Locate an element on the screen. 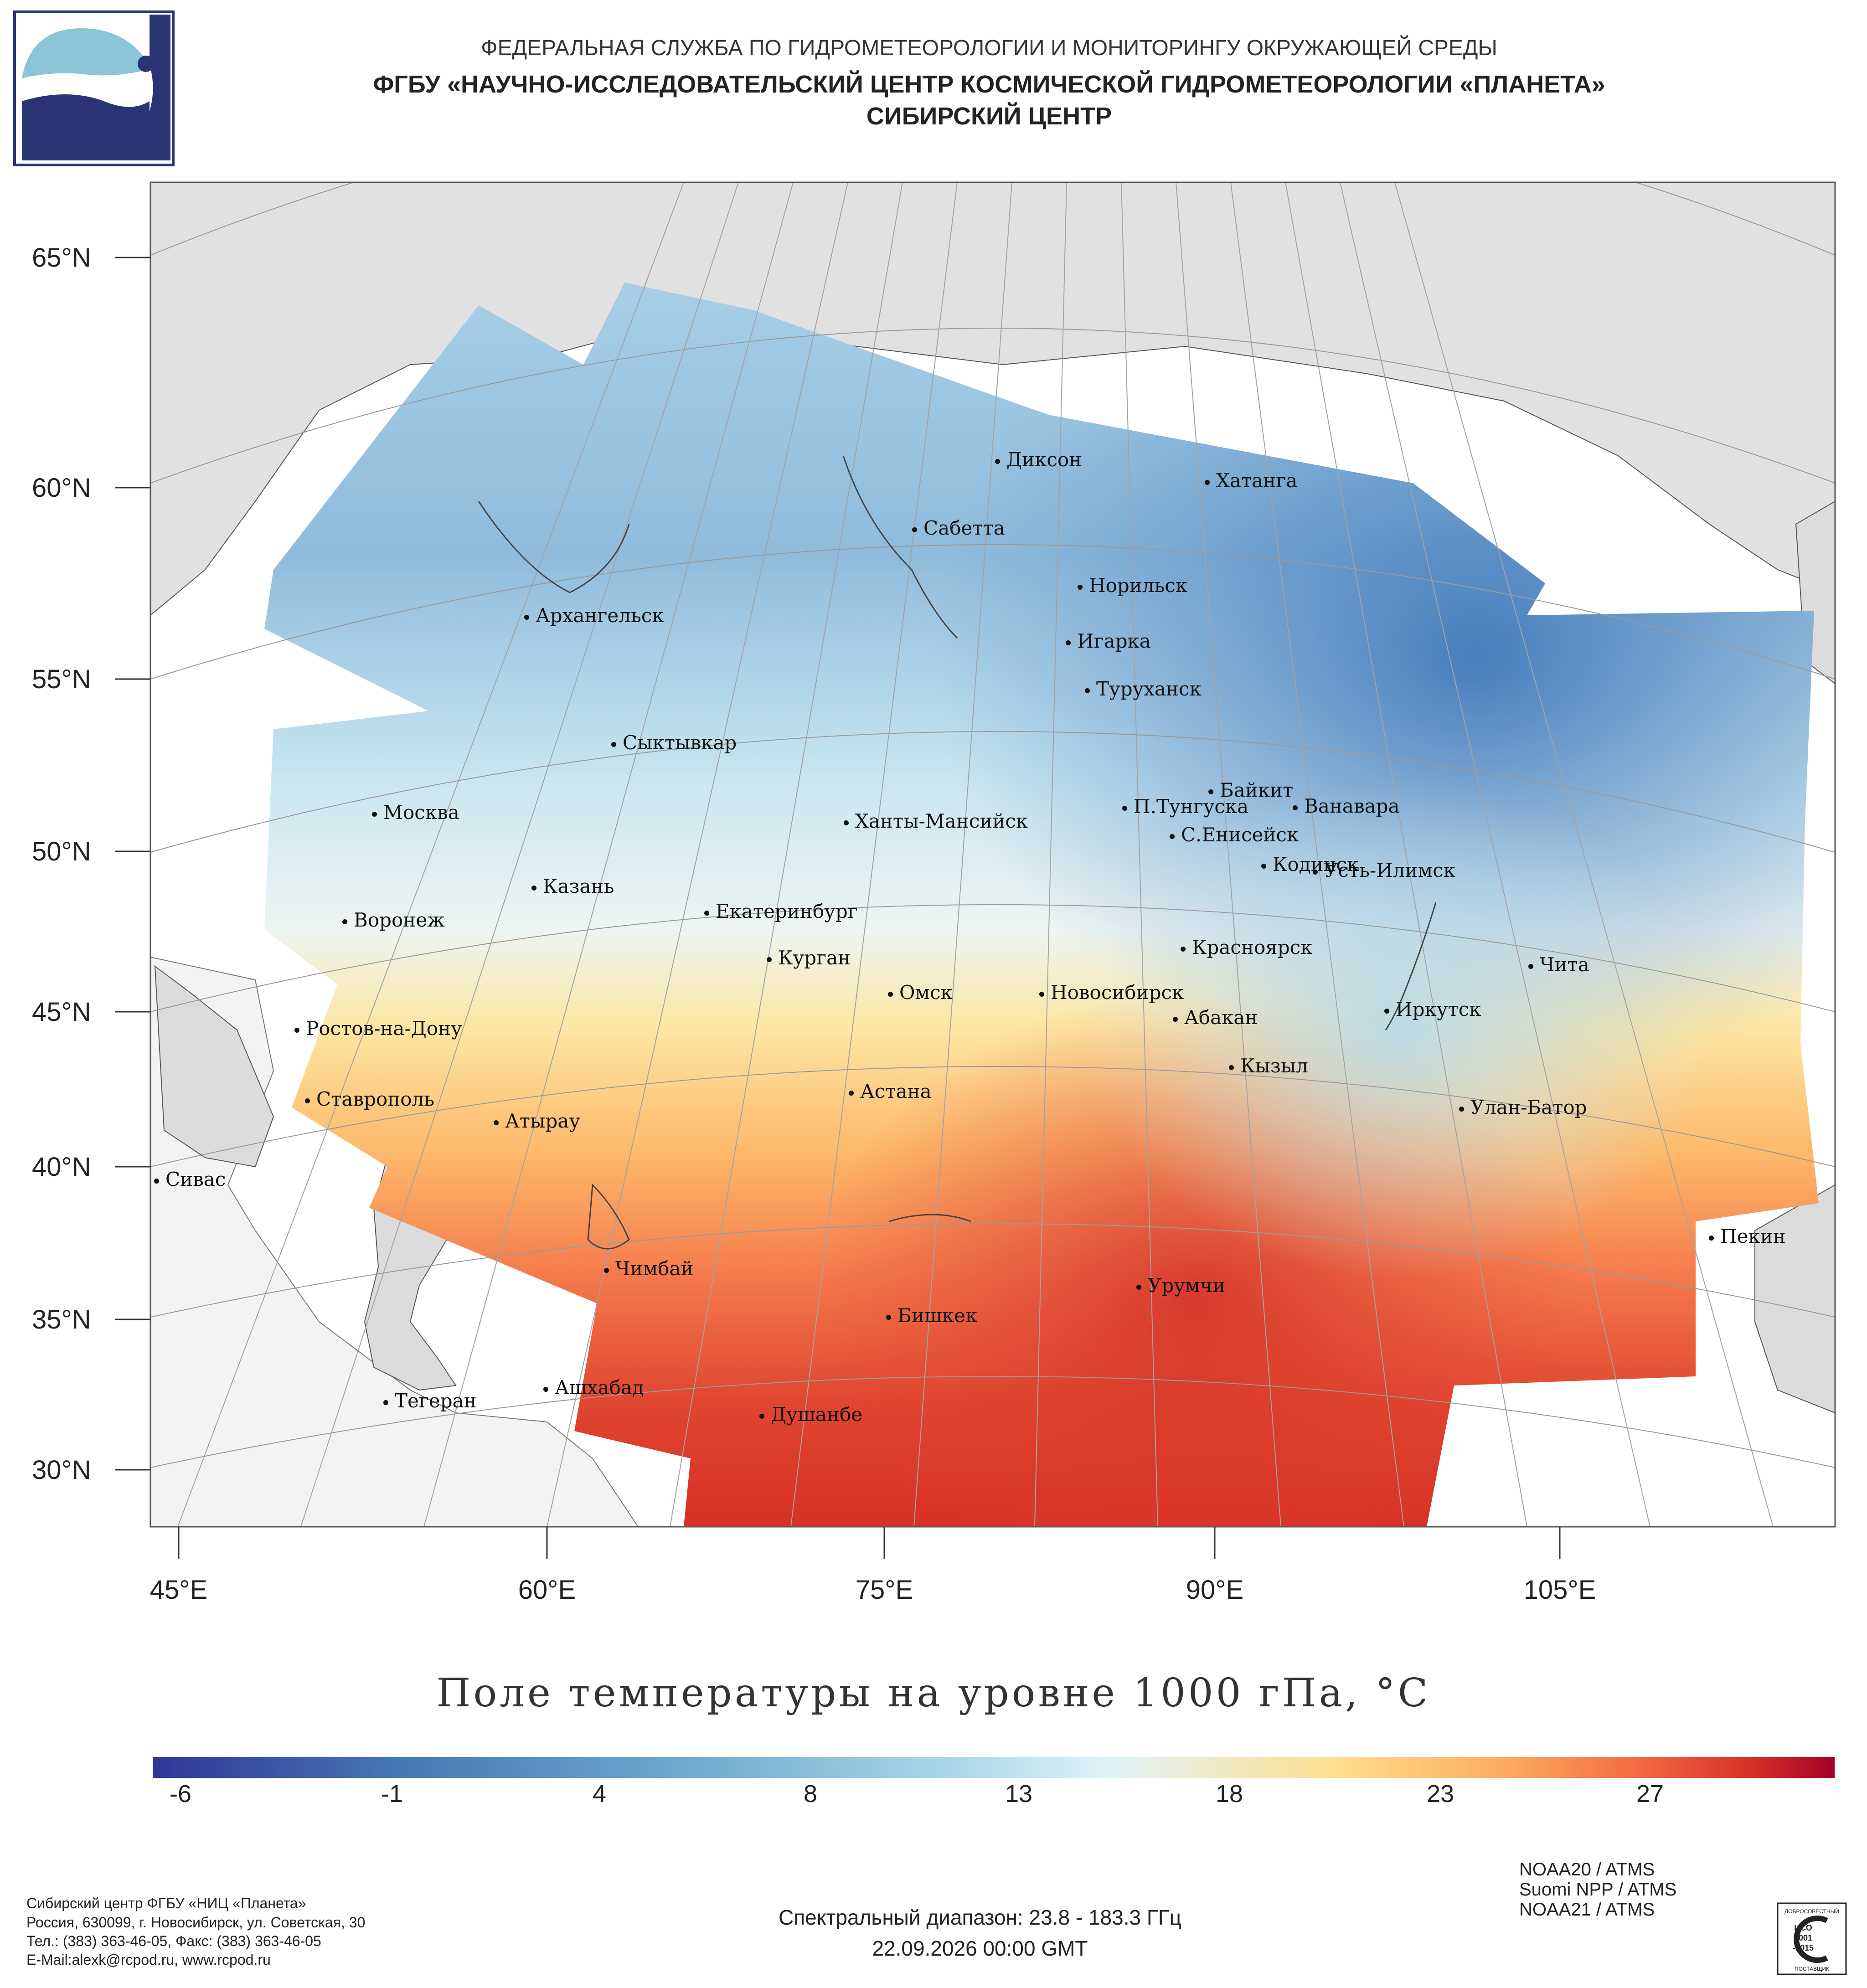  yellow-sea-land is located at coordinates (1794, 1299).